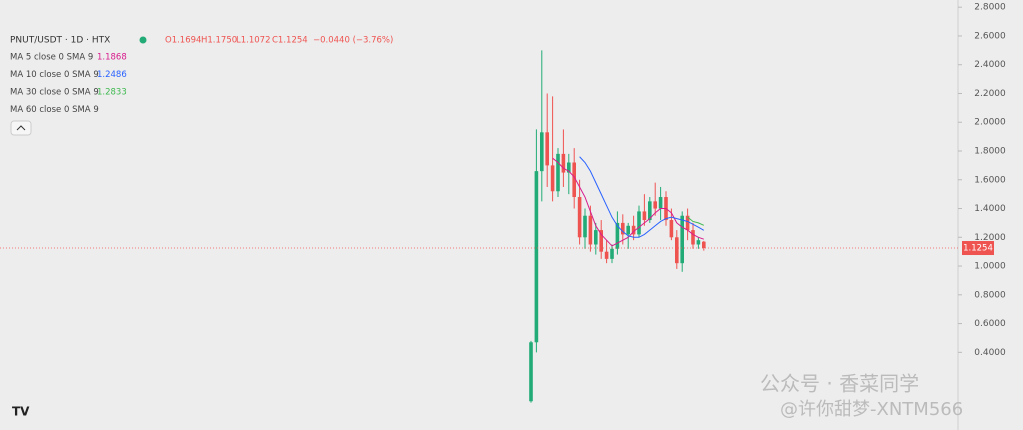 The image size is (1023, 430). Describe the element at coordinates (990, 8) in the screenshot. I see `y-tick-label: 2.8000` at that location.